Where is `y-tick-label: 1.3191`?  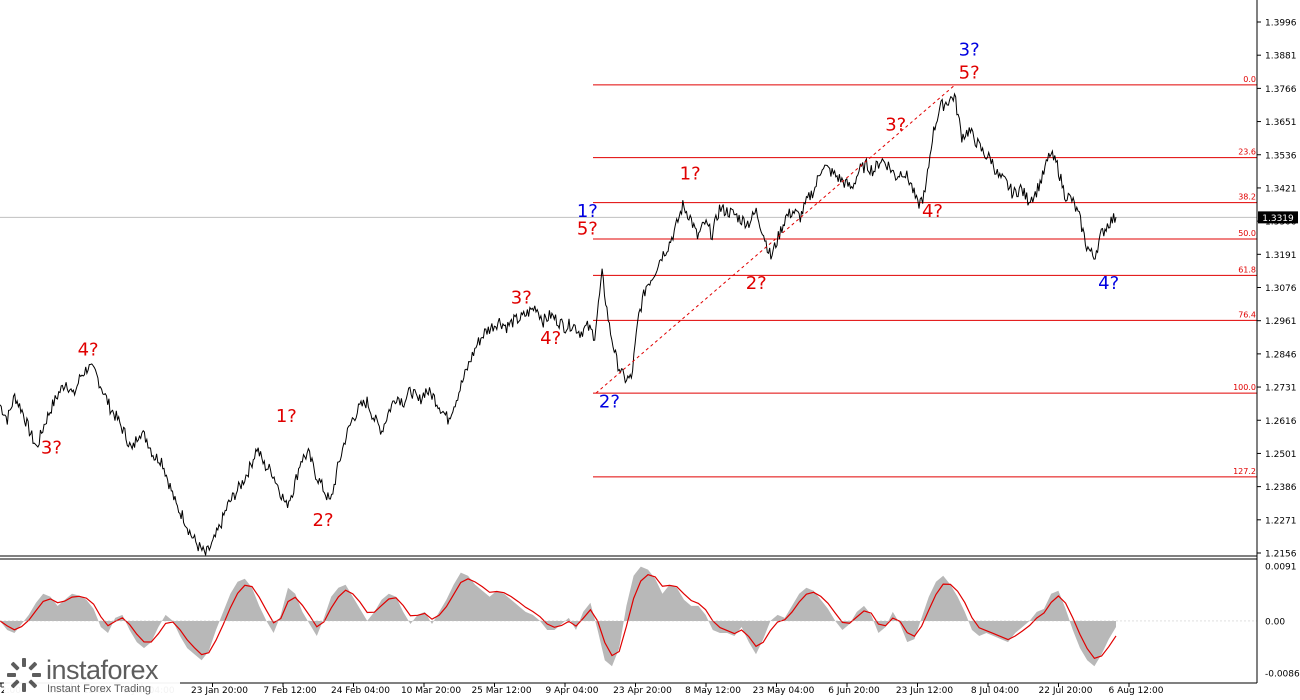 y-tick-label: 1.3191 is located at coordinates (1281, 256).